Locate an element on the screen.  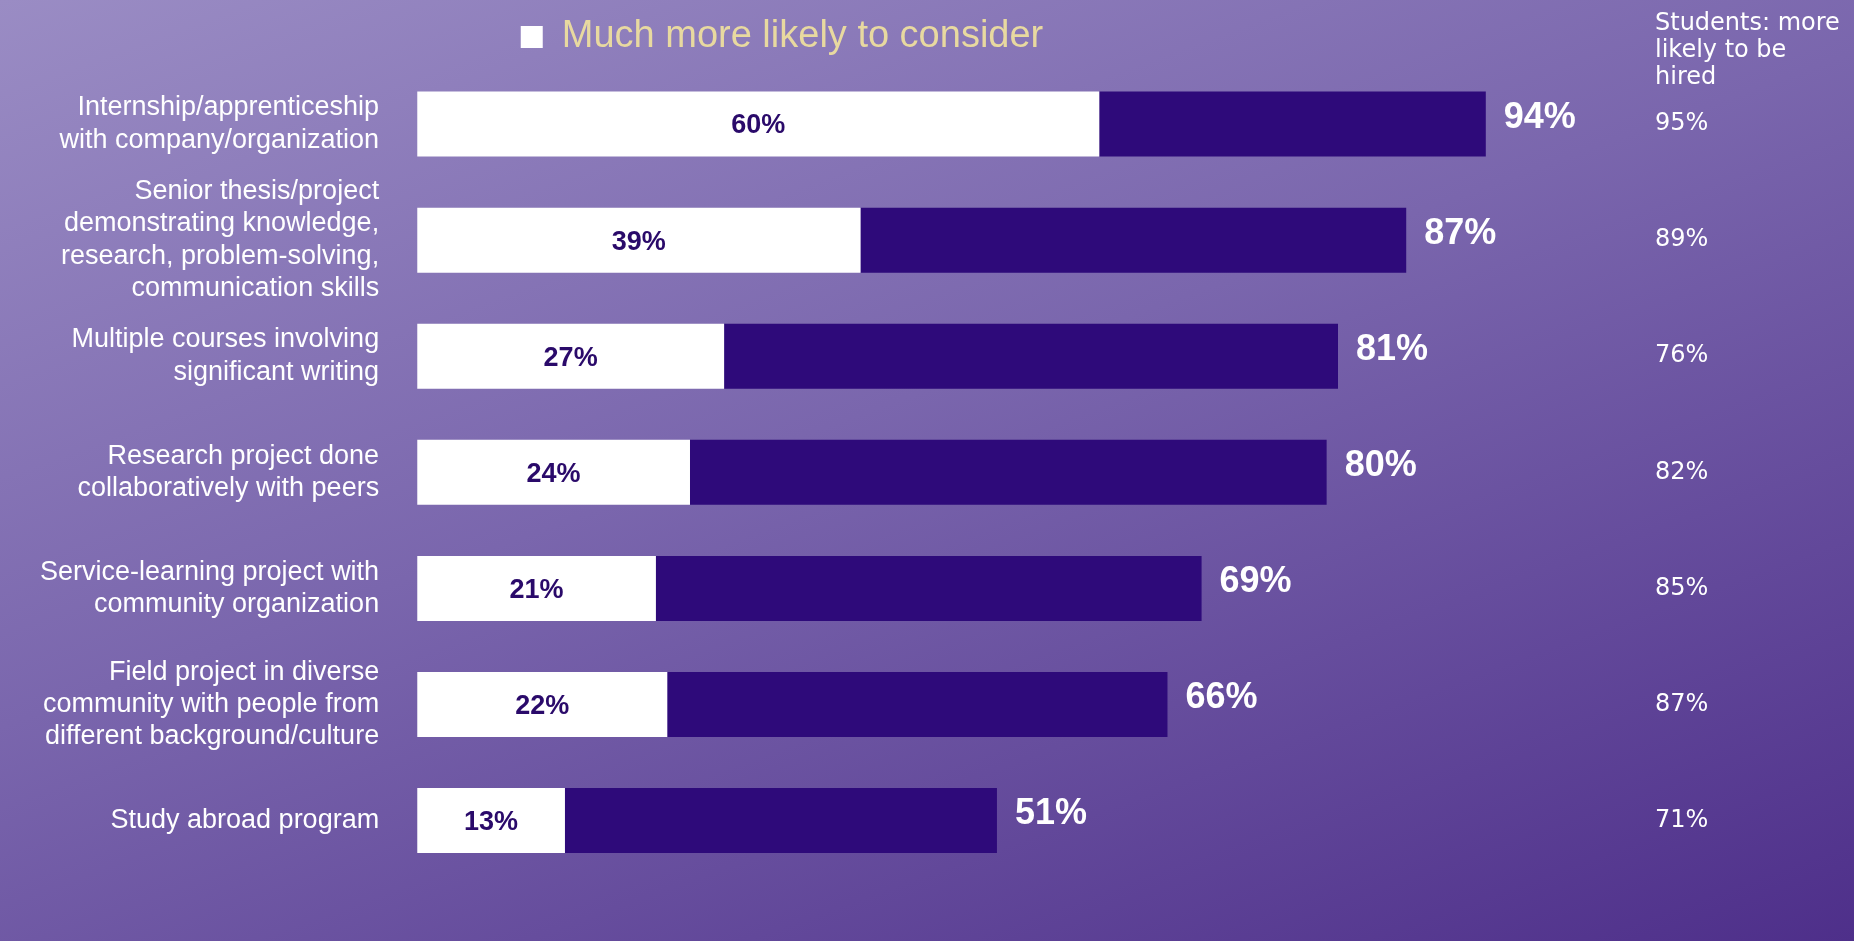
legend-label: Much more likely to consider is located at coordinates (802, 34).